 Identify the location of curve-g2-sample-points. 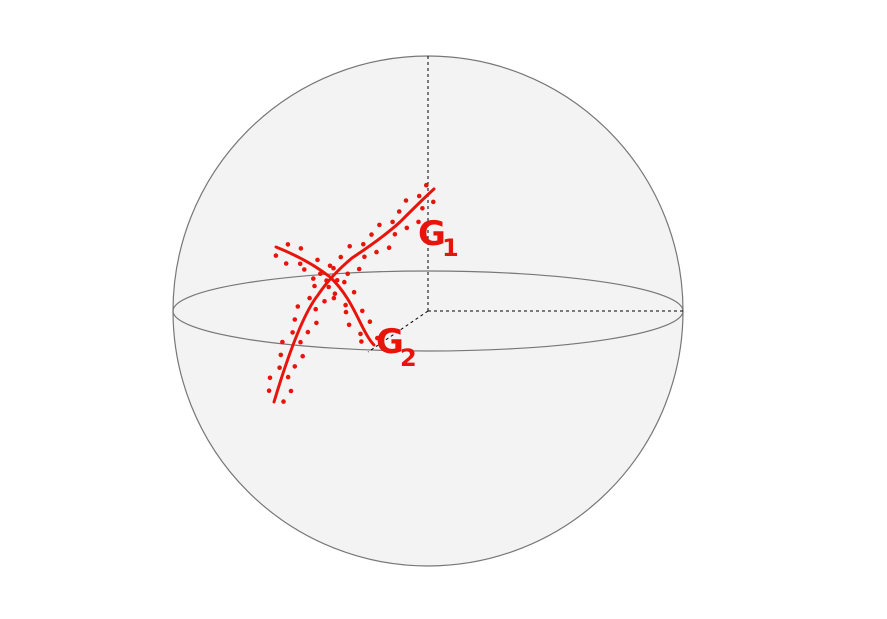
(326, 293).